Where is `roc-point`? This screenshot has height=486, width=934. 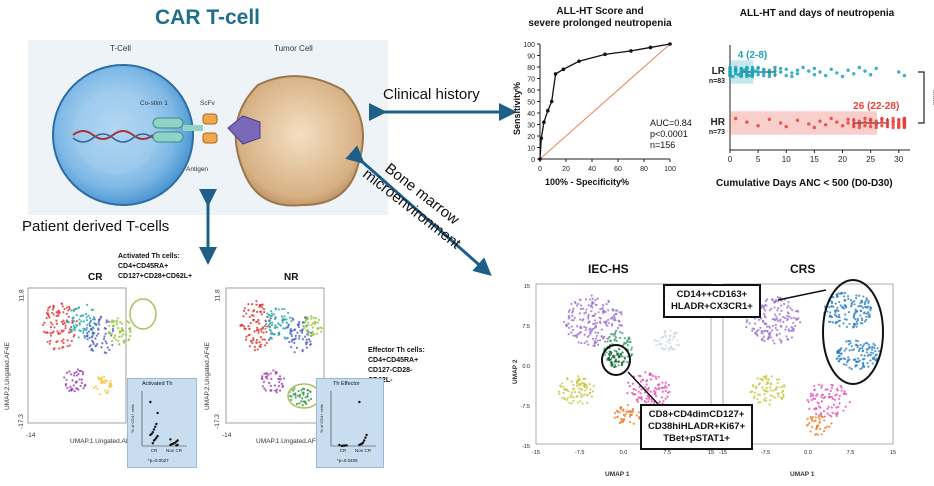
roc-point is located at coordinates (555, 74).